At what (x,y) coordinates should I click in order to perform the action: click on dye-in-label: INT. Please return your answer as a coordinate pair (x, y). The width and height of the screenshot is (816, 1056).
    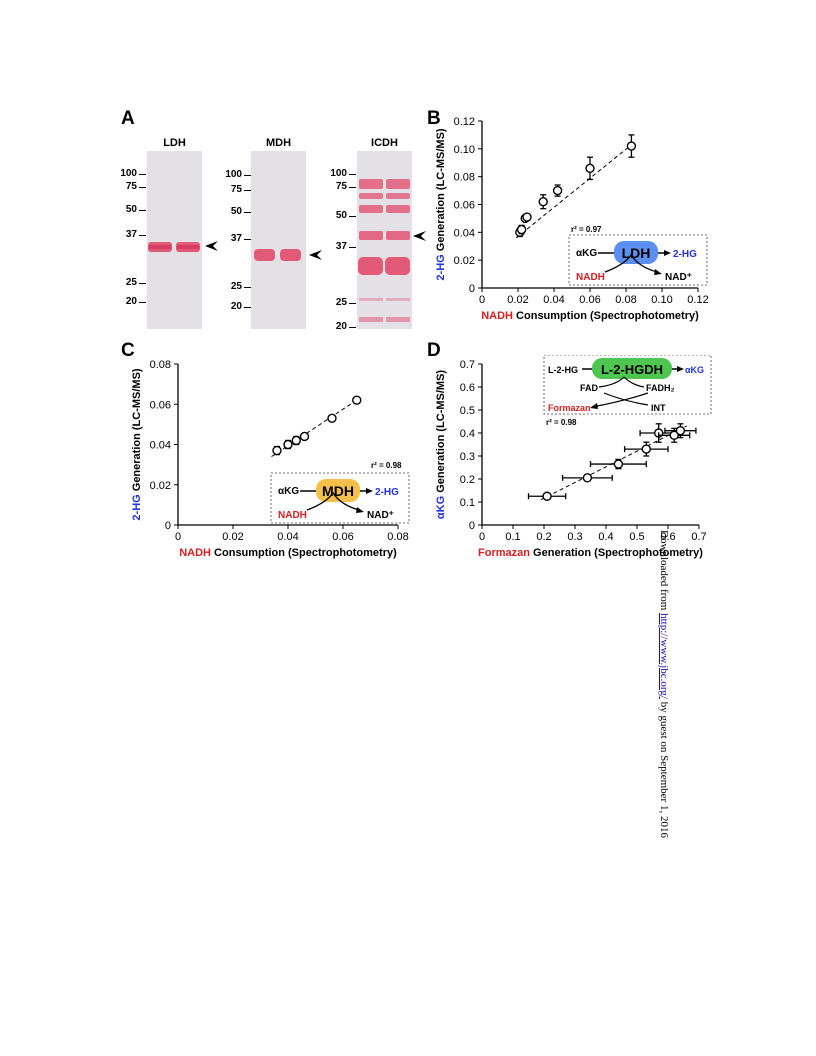
    Looking at the image, I should click on (658, 408).